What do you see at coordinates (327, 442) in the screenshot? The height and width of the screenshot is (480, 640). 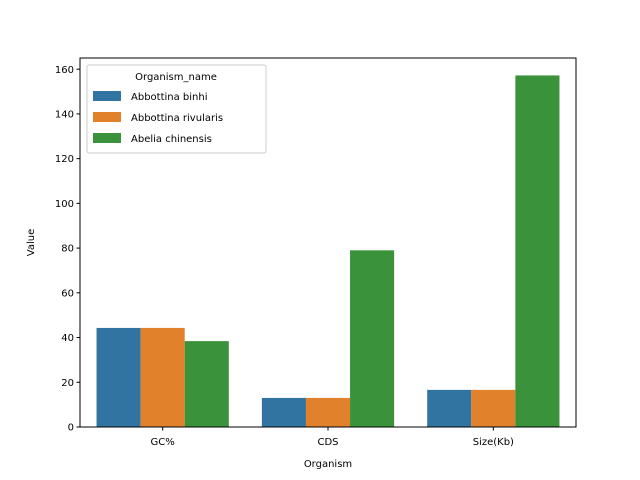 I see `x-tick-label: CDS` at bounding box center [327, 442].